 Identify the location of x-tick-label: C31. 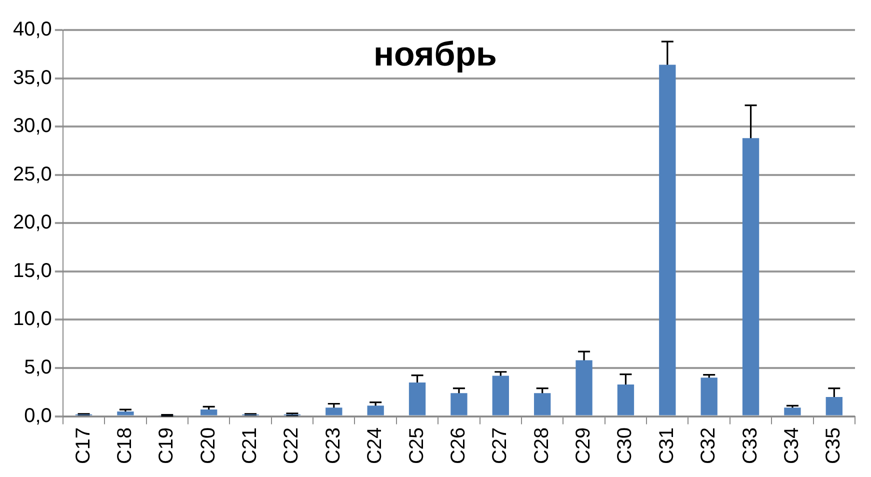
(667, 445).